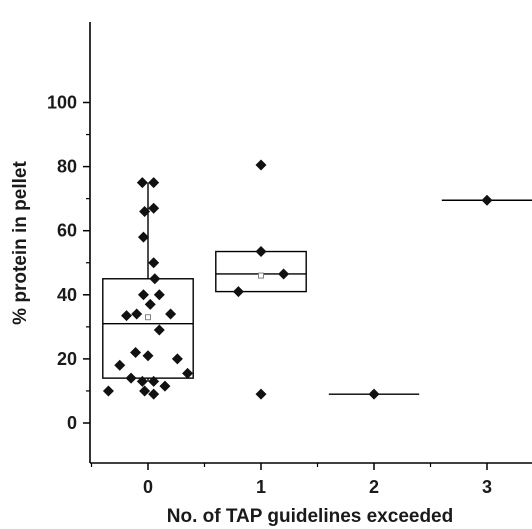 The image size is (532, 529). I want to click on x-axis-title: No. of TAP guidelines exceeded, so click(310, 516).